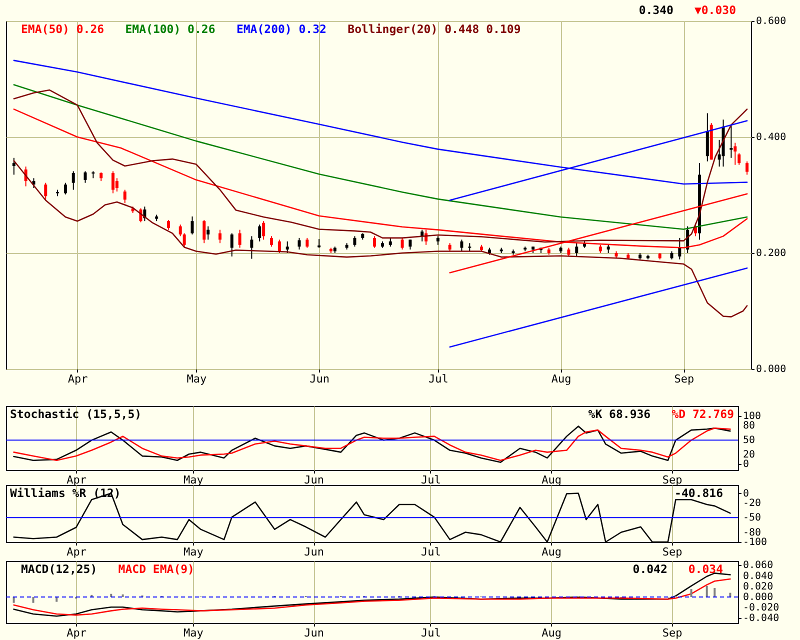 The image size is (800, 640). What do you see at coordinates (281, 29) in the screenshot?
I see `text: EMA(200) 0.32` at bounding box center [281, 29].